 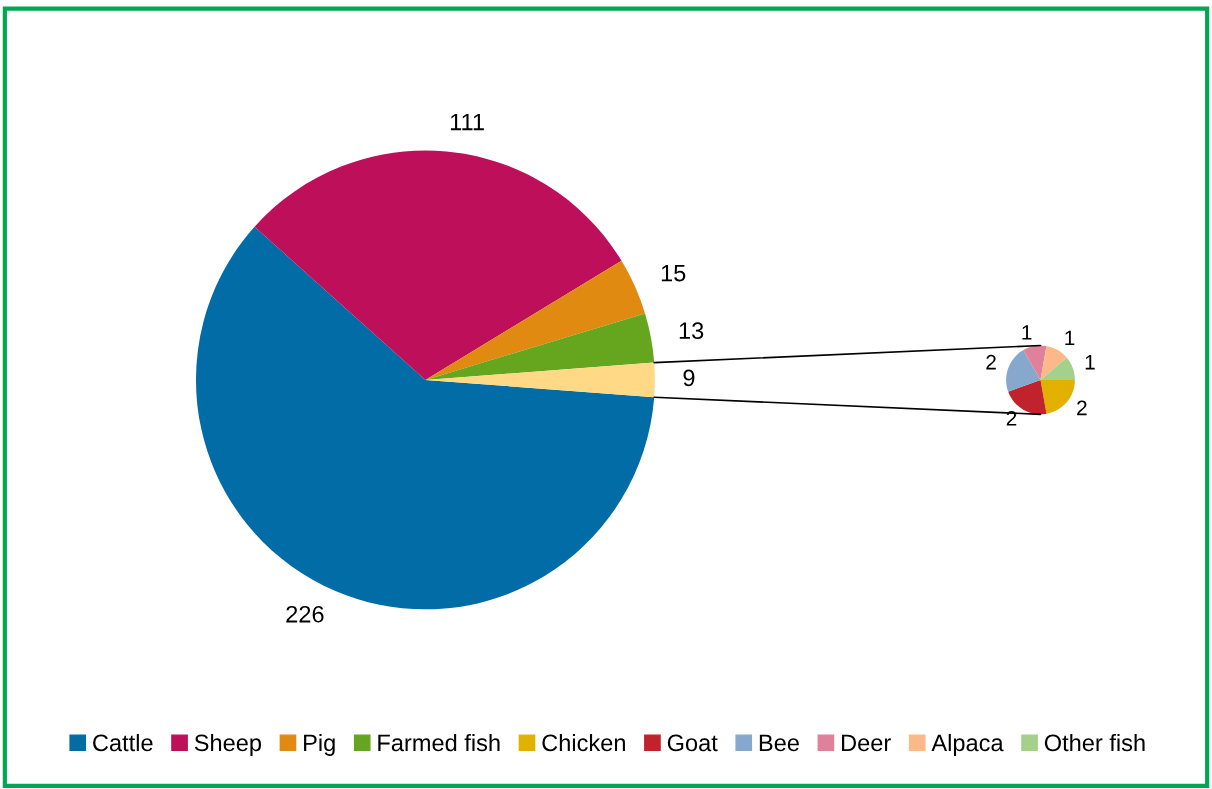 I want to click on legend-label: Alpaca, so click(x=967, y=744).